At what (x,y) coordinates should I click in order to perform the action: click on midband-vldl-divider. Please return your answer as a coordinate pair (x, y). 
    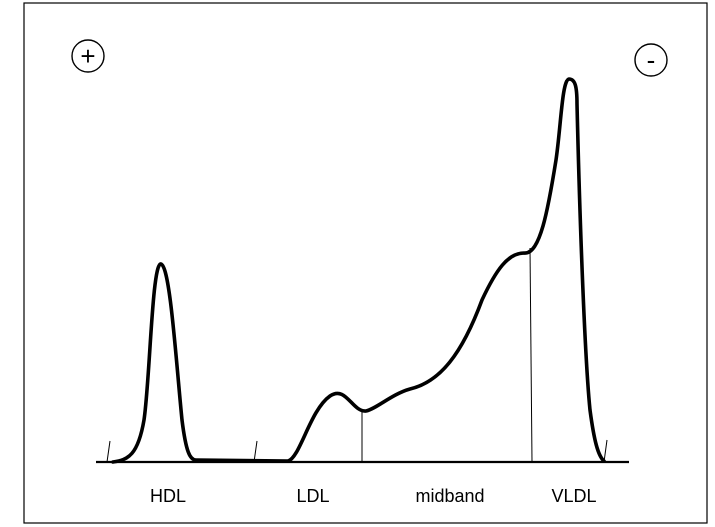
    Looking at the image, I should click on (531, 355).